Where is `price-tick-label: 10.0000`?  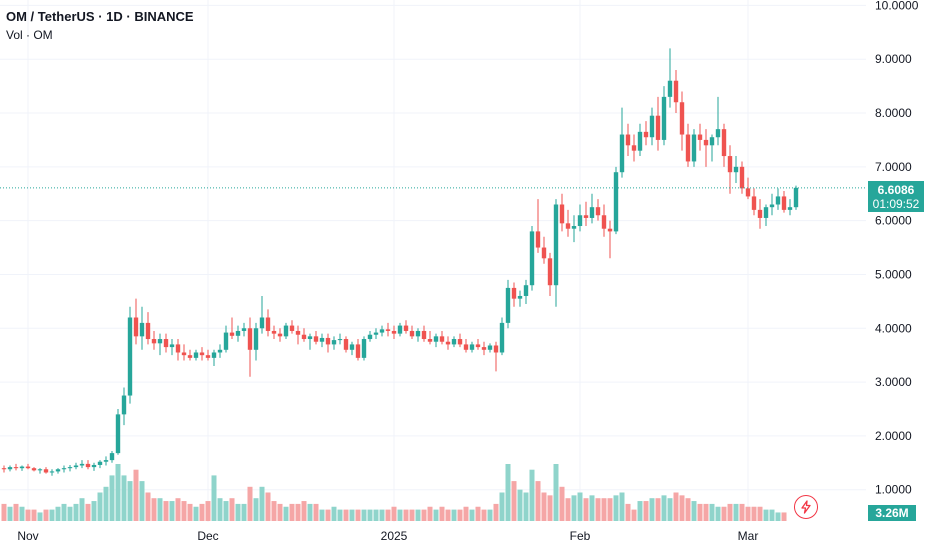
price-tick-label: 10.0000 is located at coordinates (897, 6).